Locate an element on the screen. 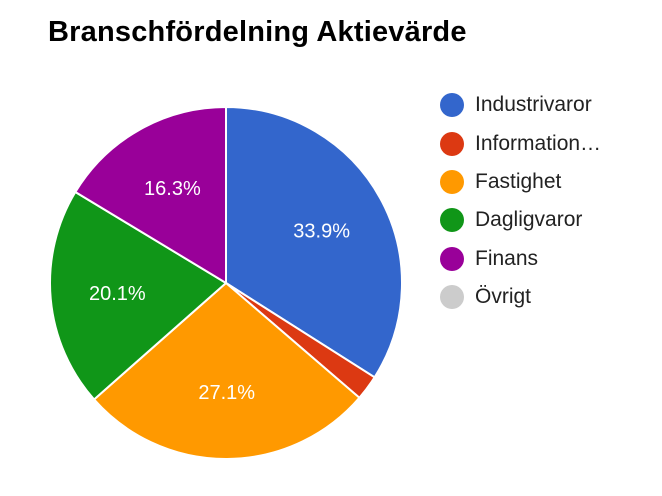 The height and width of the screenshot is (496, 662). pie-slice-dagligvaror is located at coordinates (138, 295).